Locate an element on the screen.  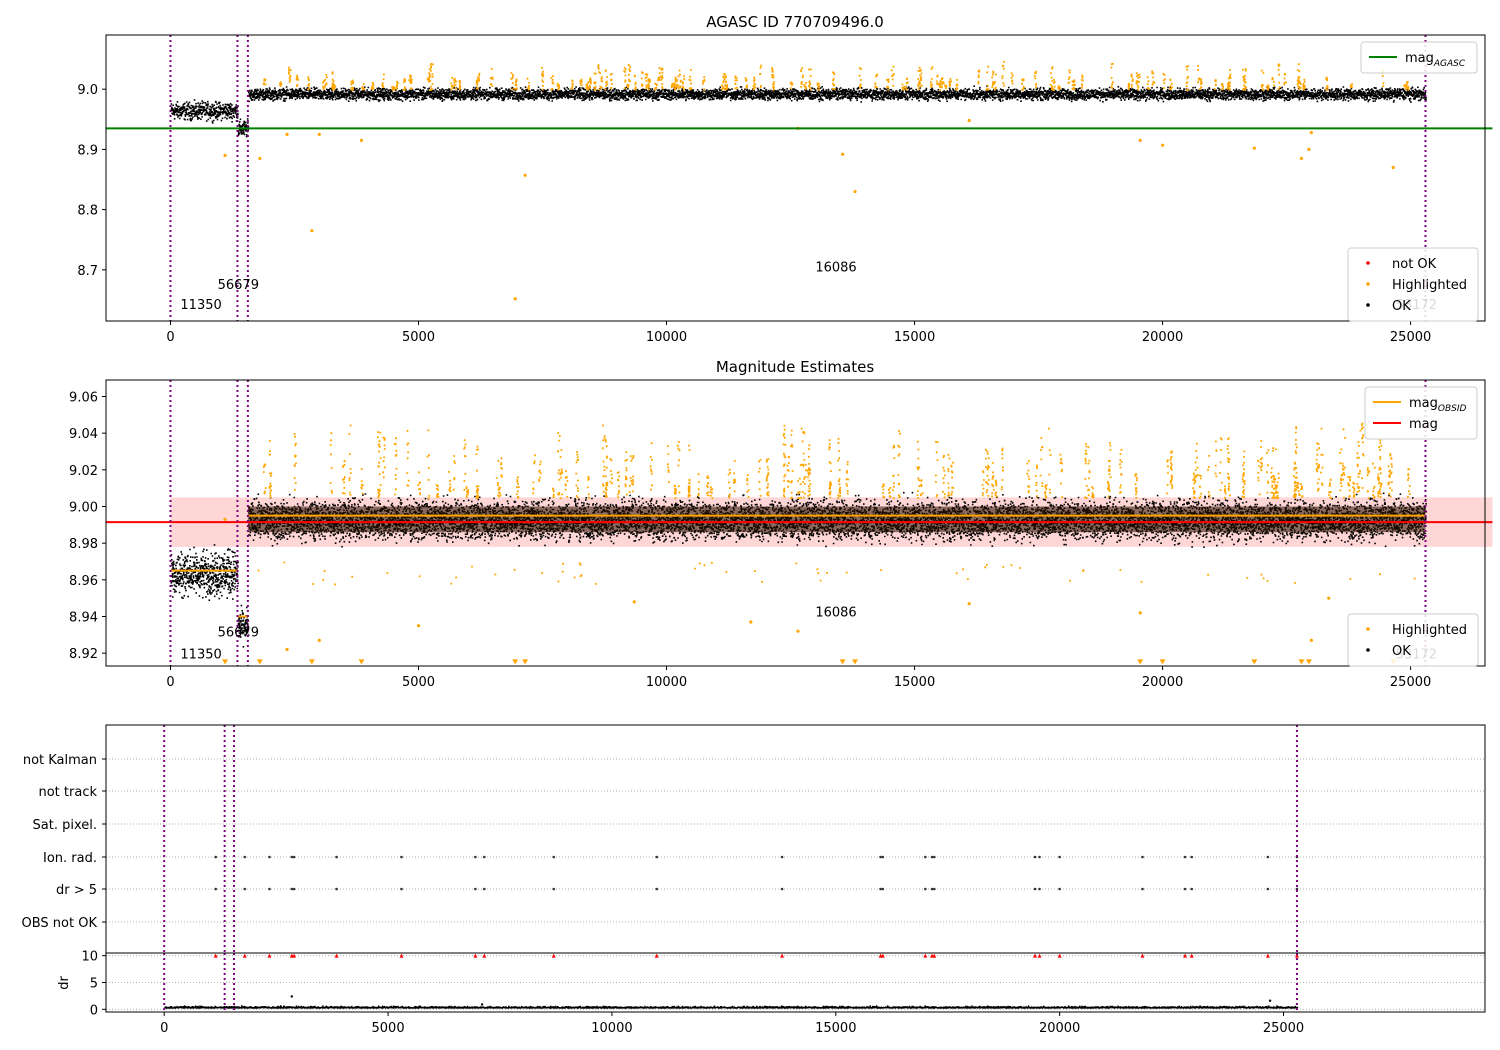
panel-1-title: AGASC ID 770709496.0 is located at coordinates (795, 22).